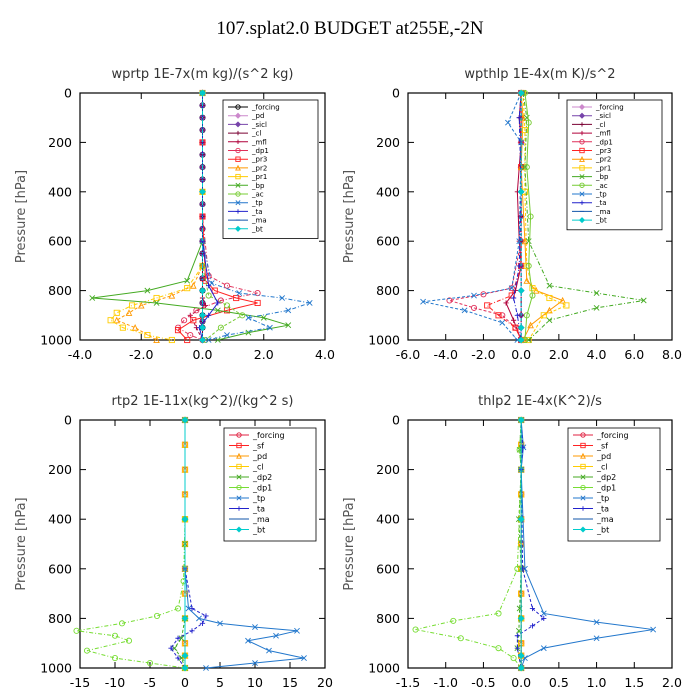 The height and width of the screenshot is (700, 700). Describe the element at coordinates (602, 498) in the screenshot. I see `legend-label: _tp` at that location.